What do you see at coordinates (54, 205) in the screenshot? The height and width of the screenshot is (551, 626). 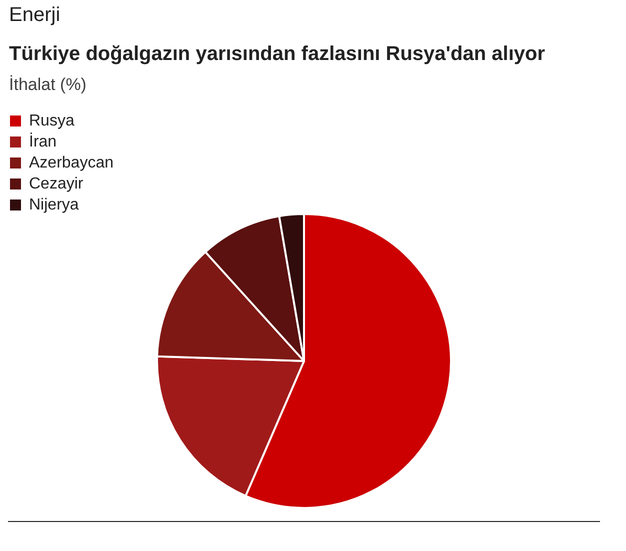 I see `legend-label: Nijerya` at bounding box center [54, 205].